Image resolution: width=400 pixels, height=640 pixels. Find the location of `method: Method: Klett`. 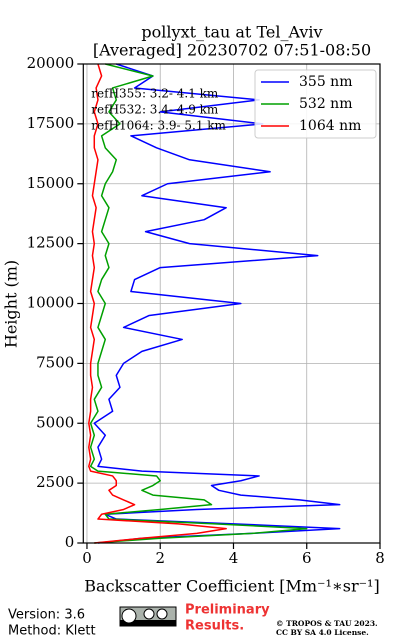

method: Method: Klett is located at coordinates (52, 631).